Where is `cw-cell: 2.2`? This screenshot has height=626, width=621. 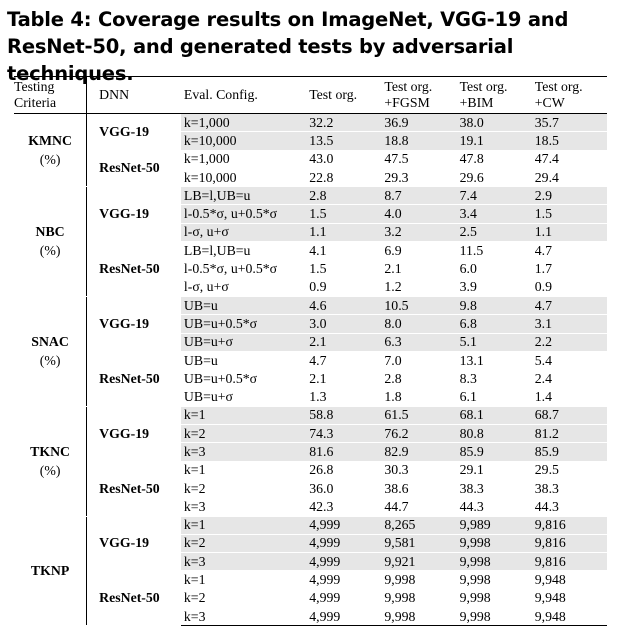 cw-cell: 2.2 is located at coordinates (569, 342).